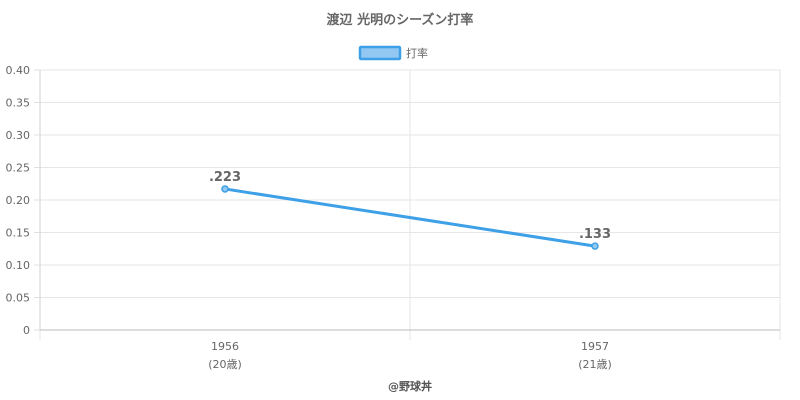 The image size is (800, 400). What do you see at coordinates (410, 386) in the screenshot?
I see `credit-label: @野球丼` at bounding box center [410, 386].